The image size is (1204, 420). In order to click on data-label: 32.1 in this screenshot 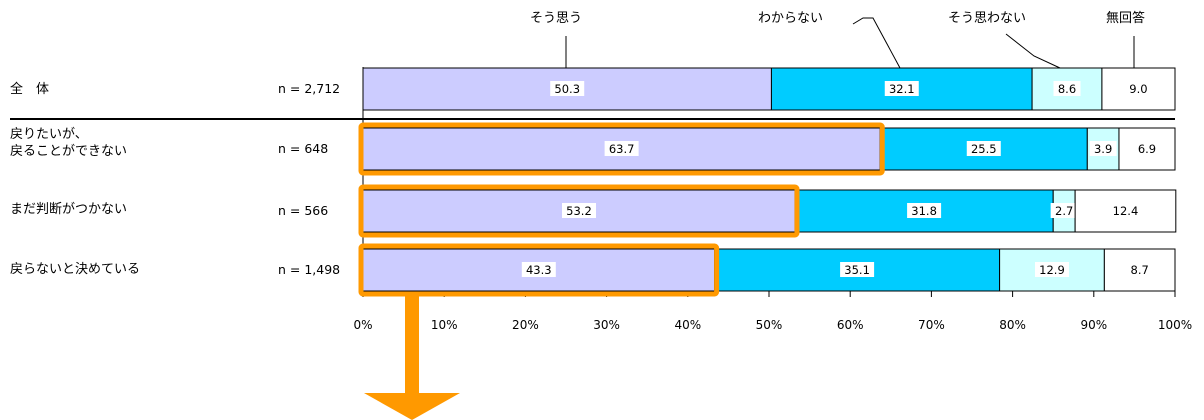, I will do `click(902, 89)`.